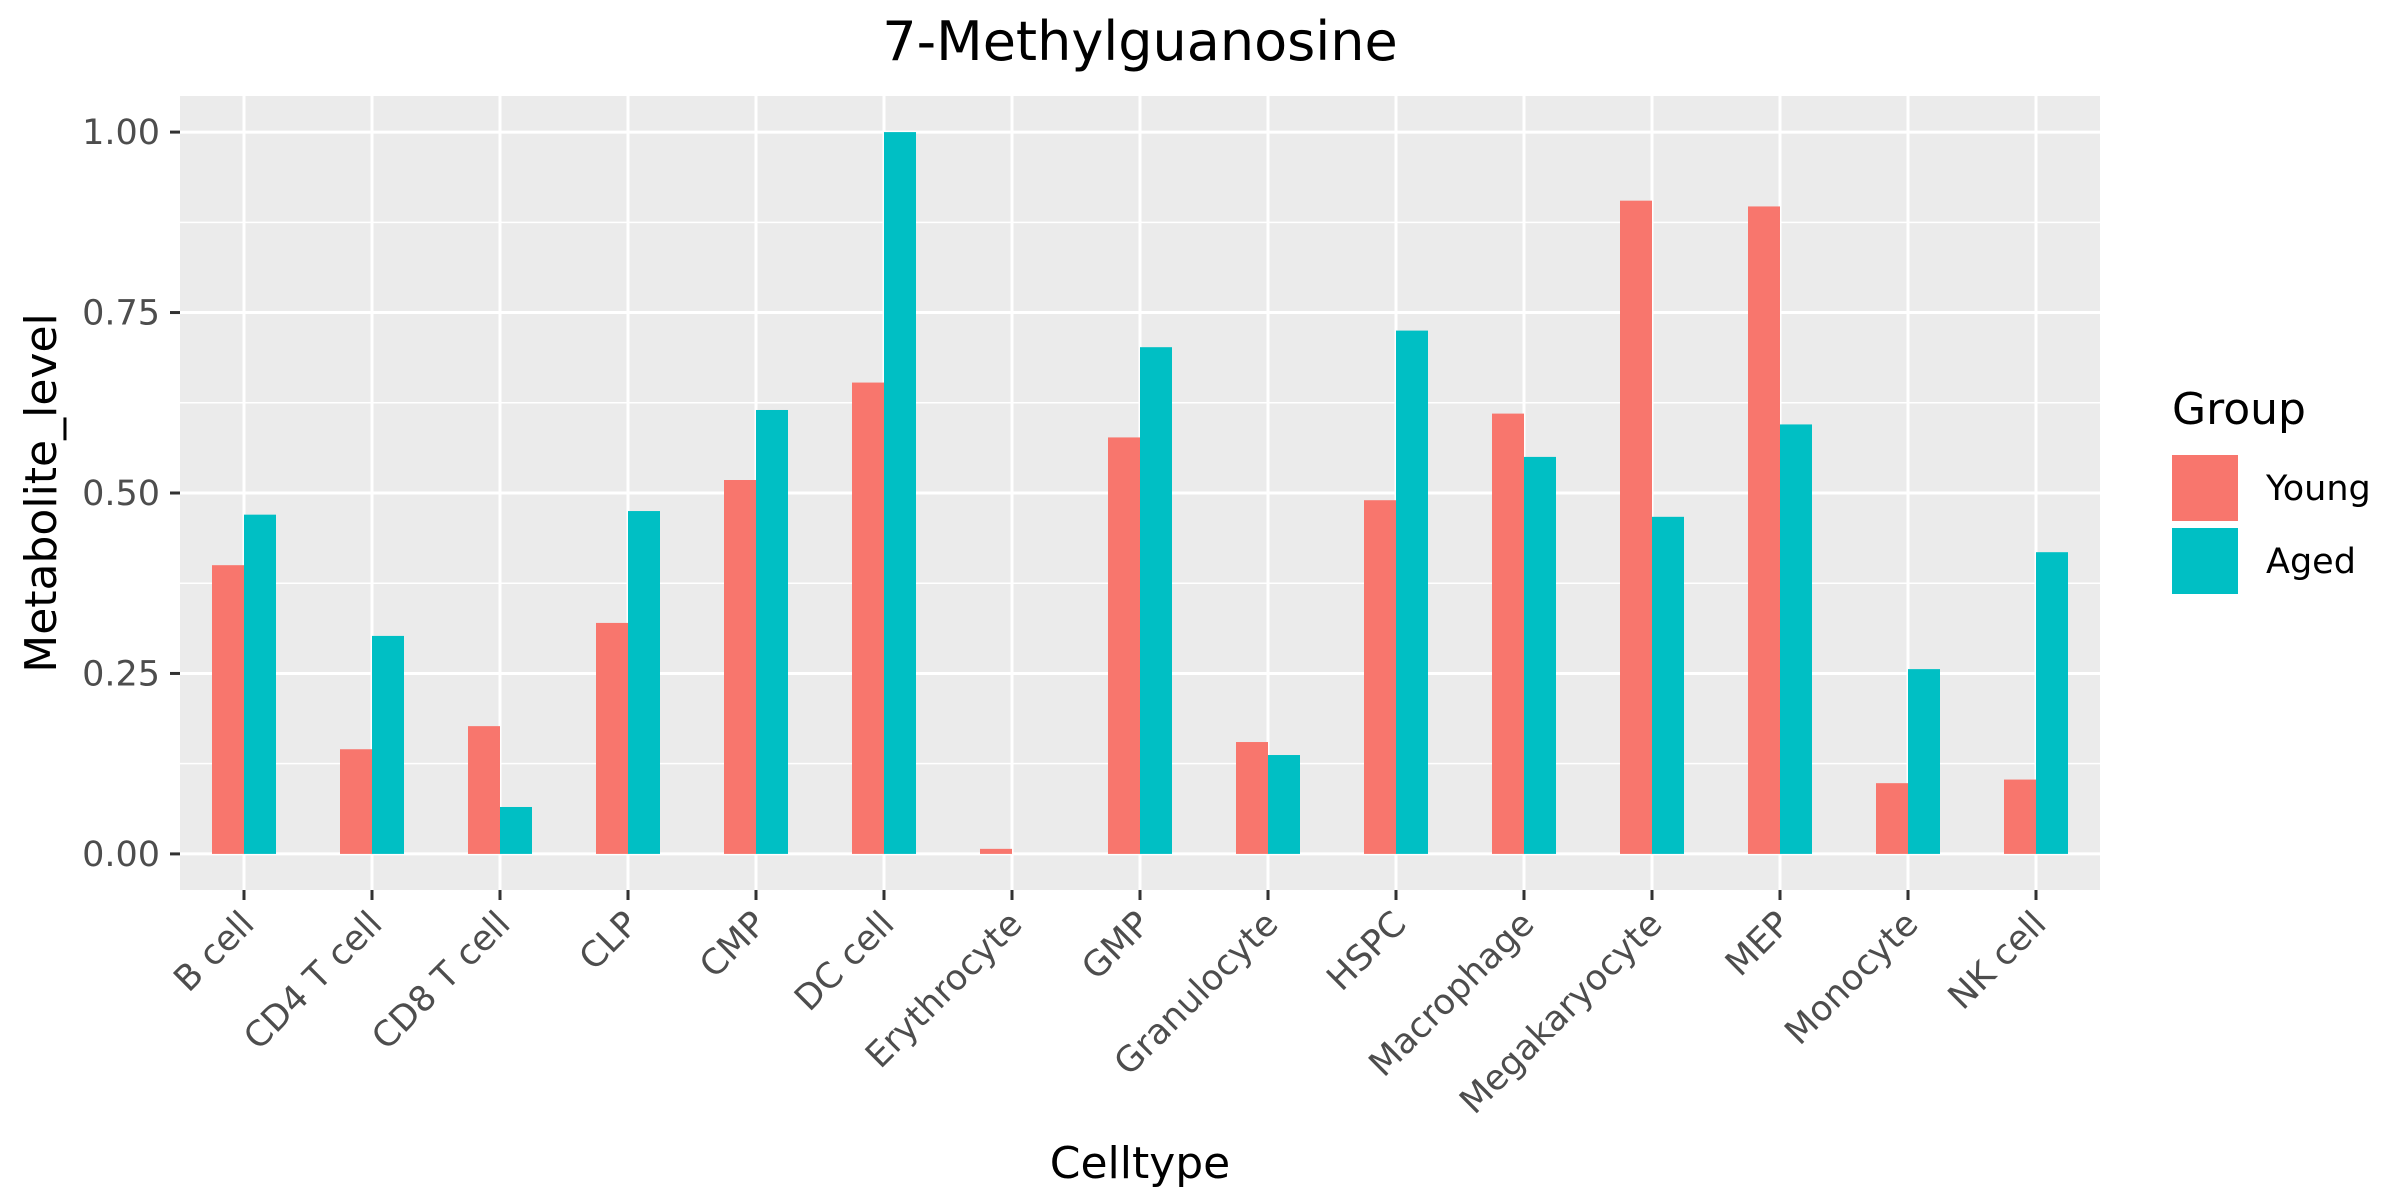 The width and height of the screenshot is (2400, 1200). Describe the element at coordinates (1796, 639) in the screenshot. I see `bar-aged-mep` at that location.